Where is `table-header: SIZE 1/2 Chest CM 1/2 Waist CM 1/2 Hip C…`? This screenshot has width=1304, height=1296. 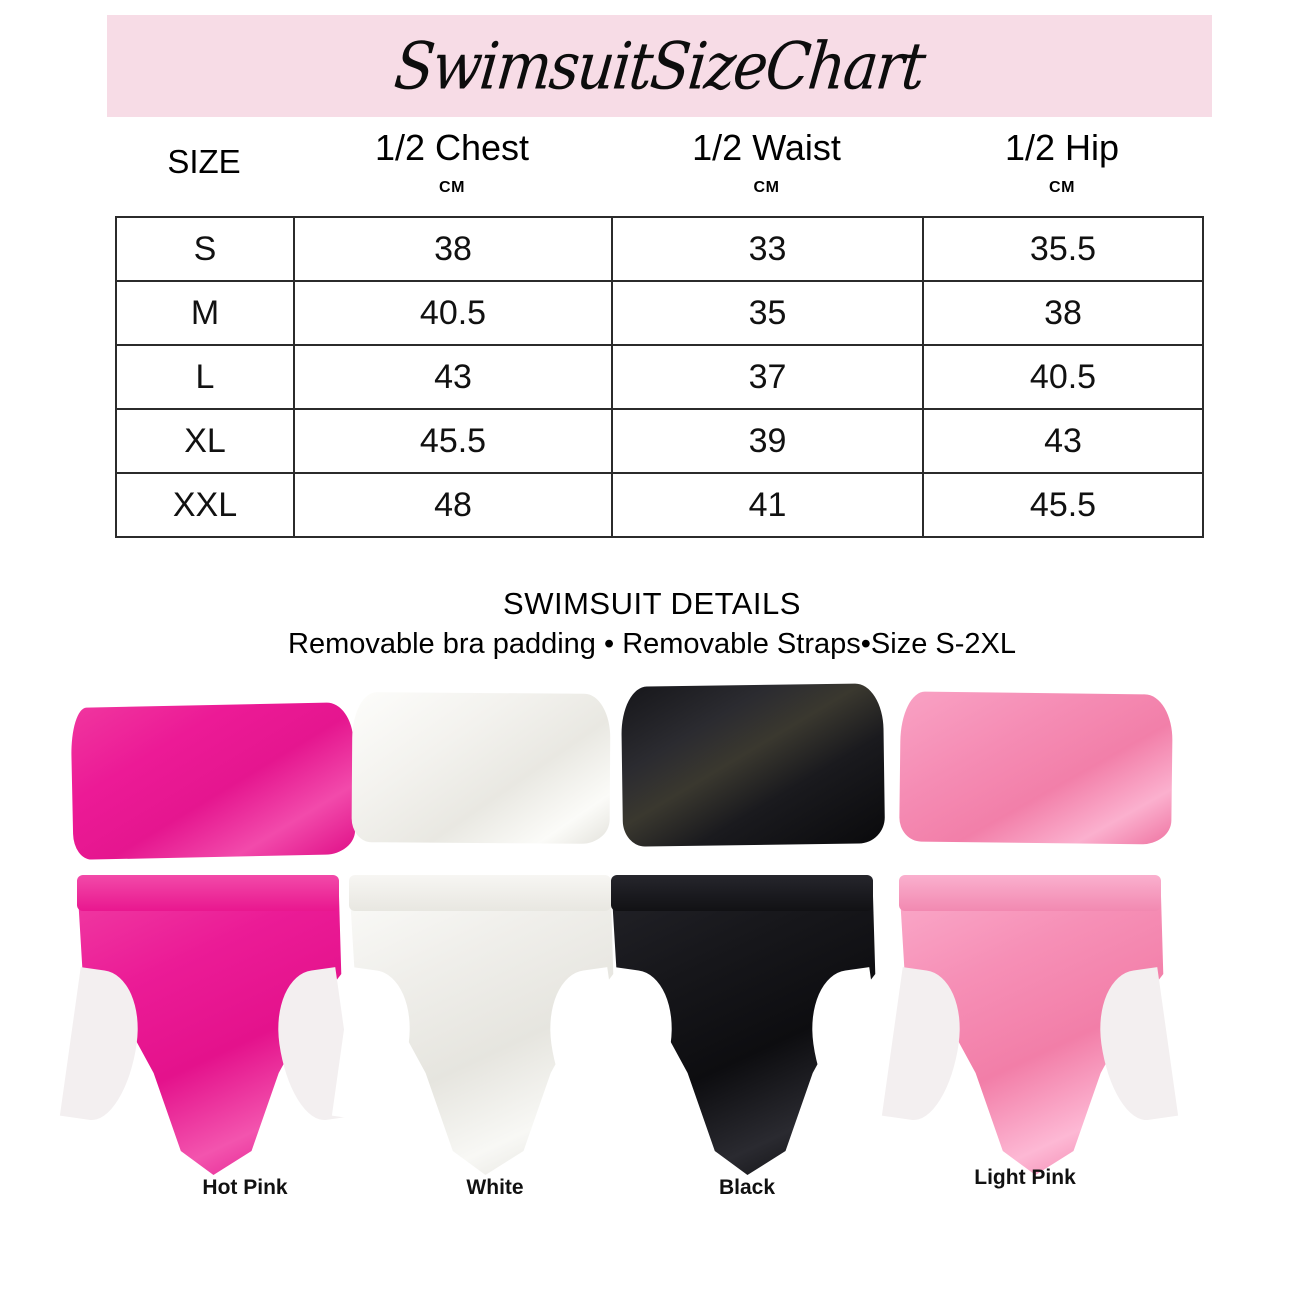
table-header: SIZE 1/2 Chest CM 1/2 Waist CM 1/2 Hip C… is located at coordinates (658, 168).